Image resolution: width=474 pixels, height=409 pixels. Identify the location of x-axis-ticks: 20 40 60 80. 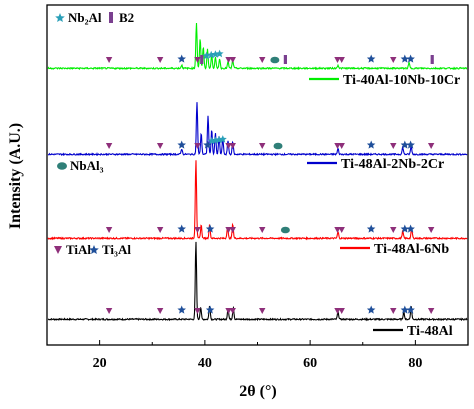
(257, 355).